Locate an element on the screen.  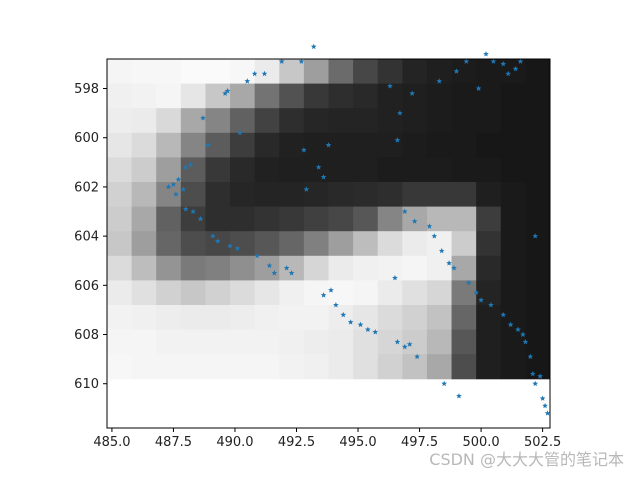
x-tick-label: 487.5 is located at coordinates (173, 442).